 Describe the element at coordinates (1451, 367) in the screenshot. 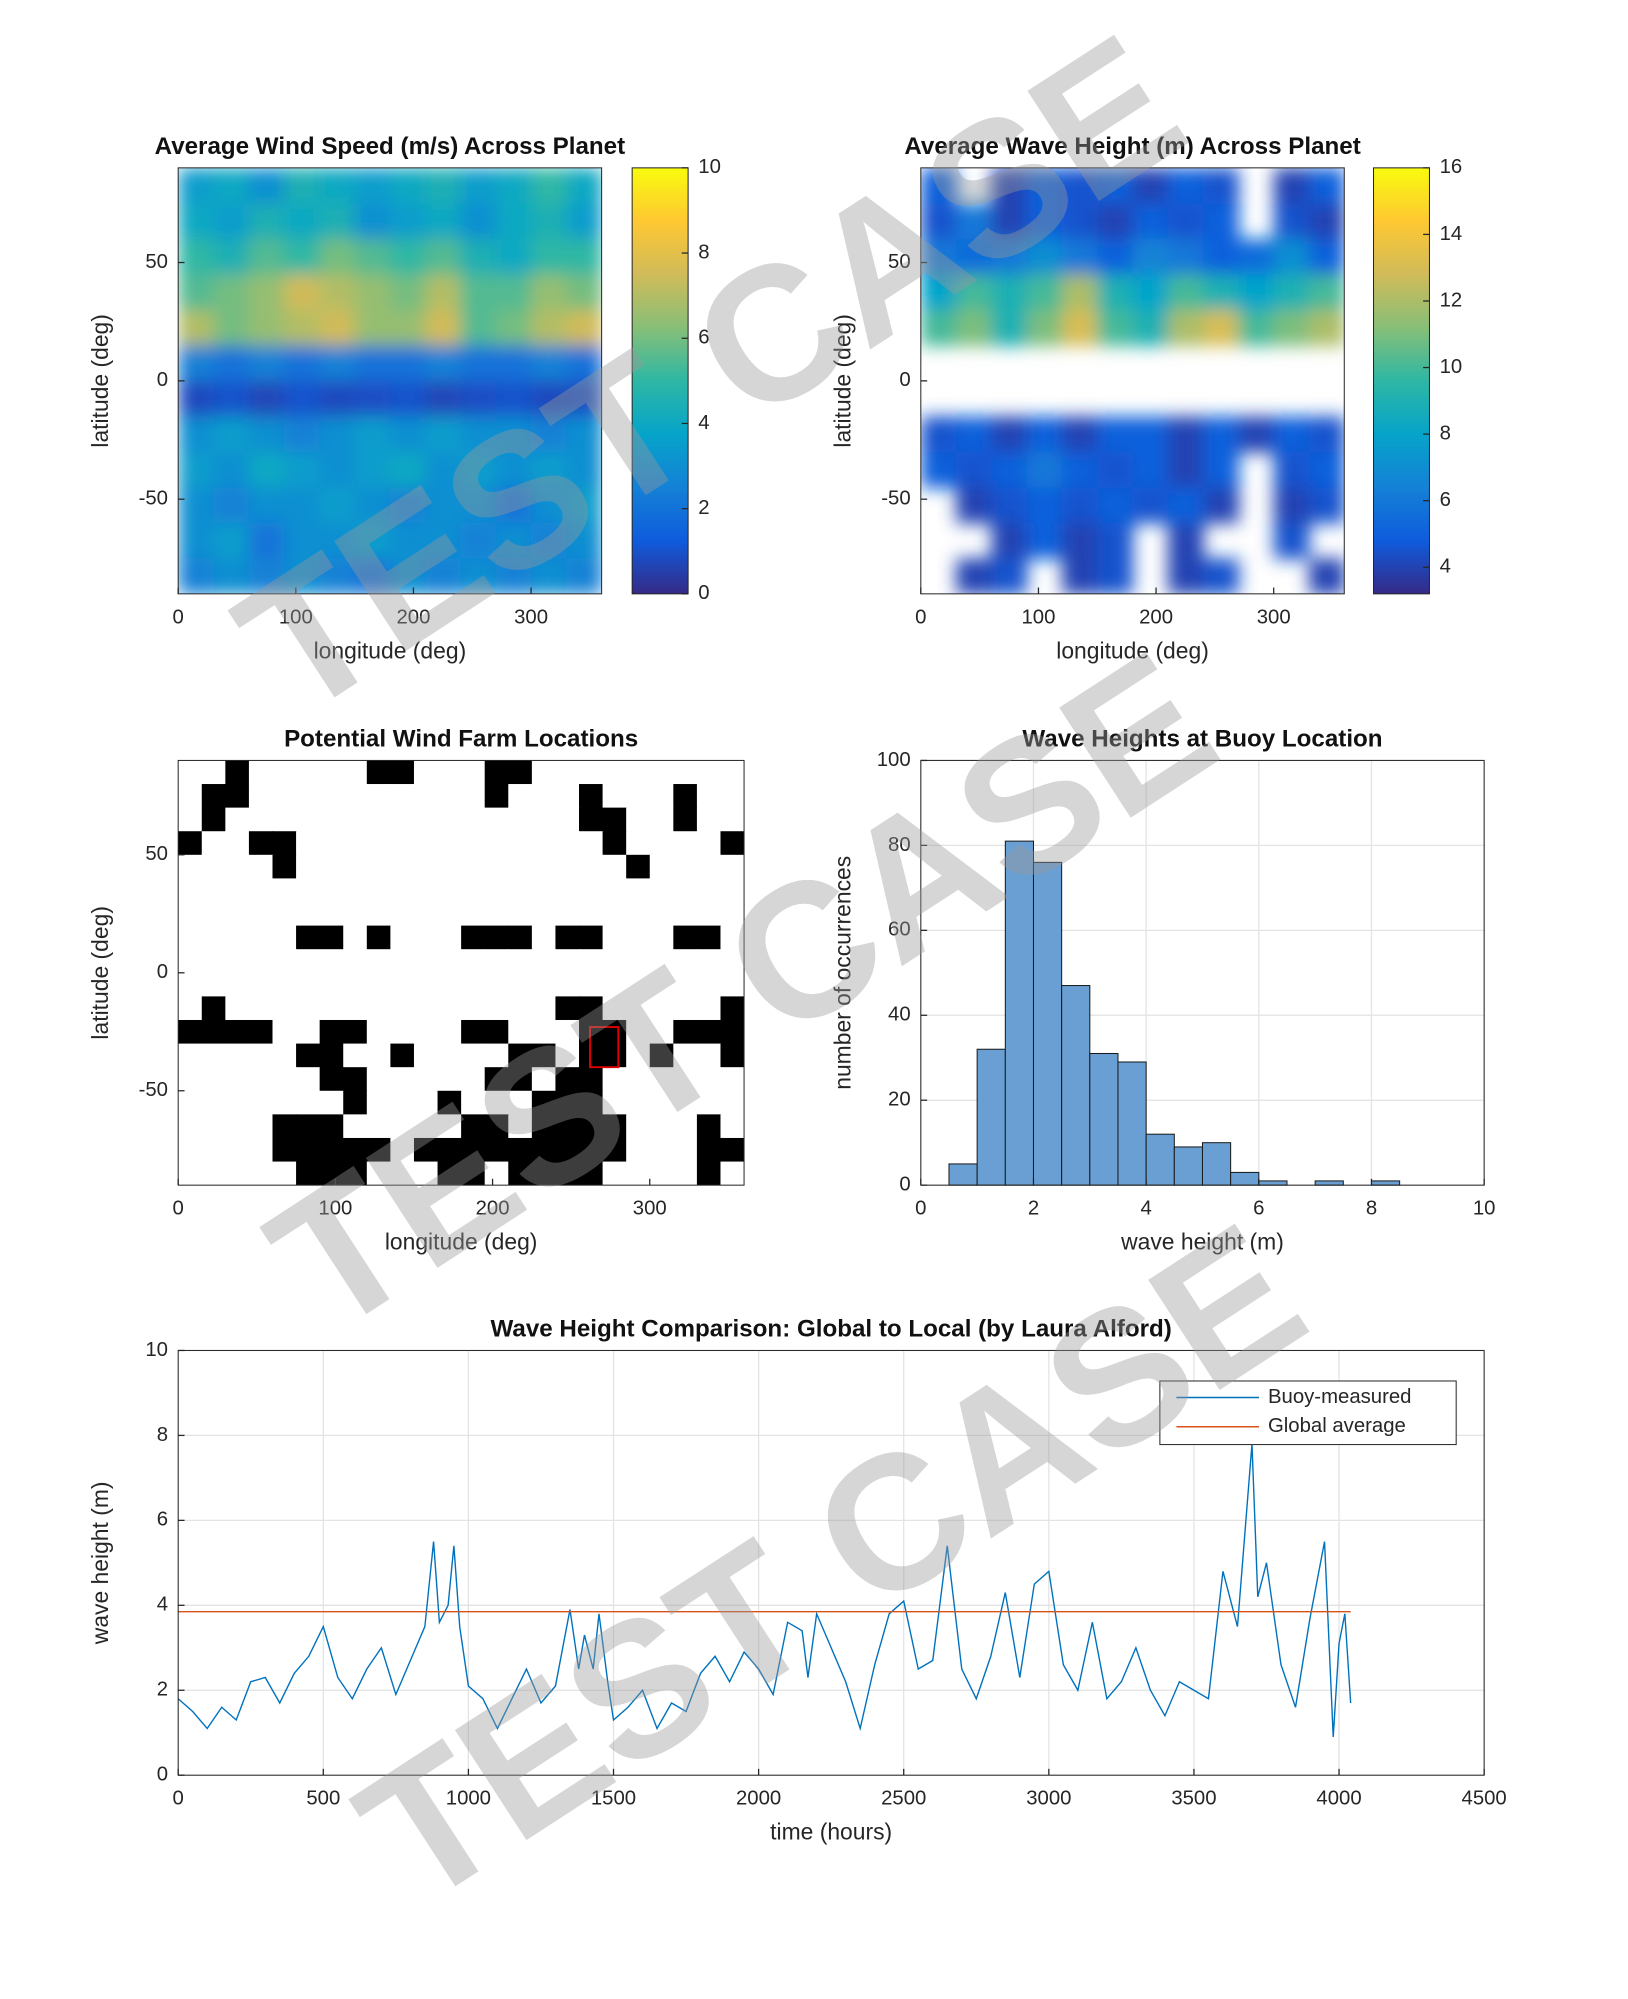

I see `colorbar-tick-label: 10` at that location.